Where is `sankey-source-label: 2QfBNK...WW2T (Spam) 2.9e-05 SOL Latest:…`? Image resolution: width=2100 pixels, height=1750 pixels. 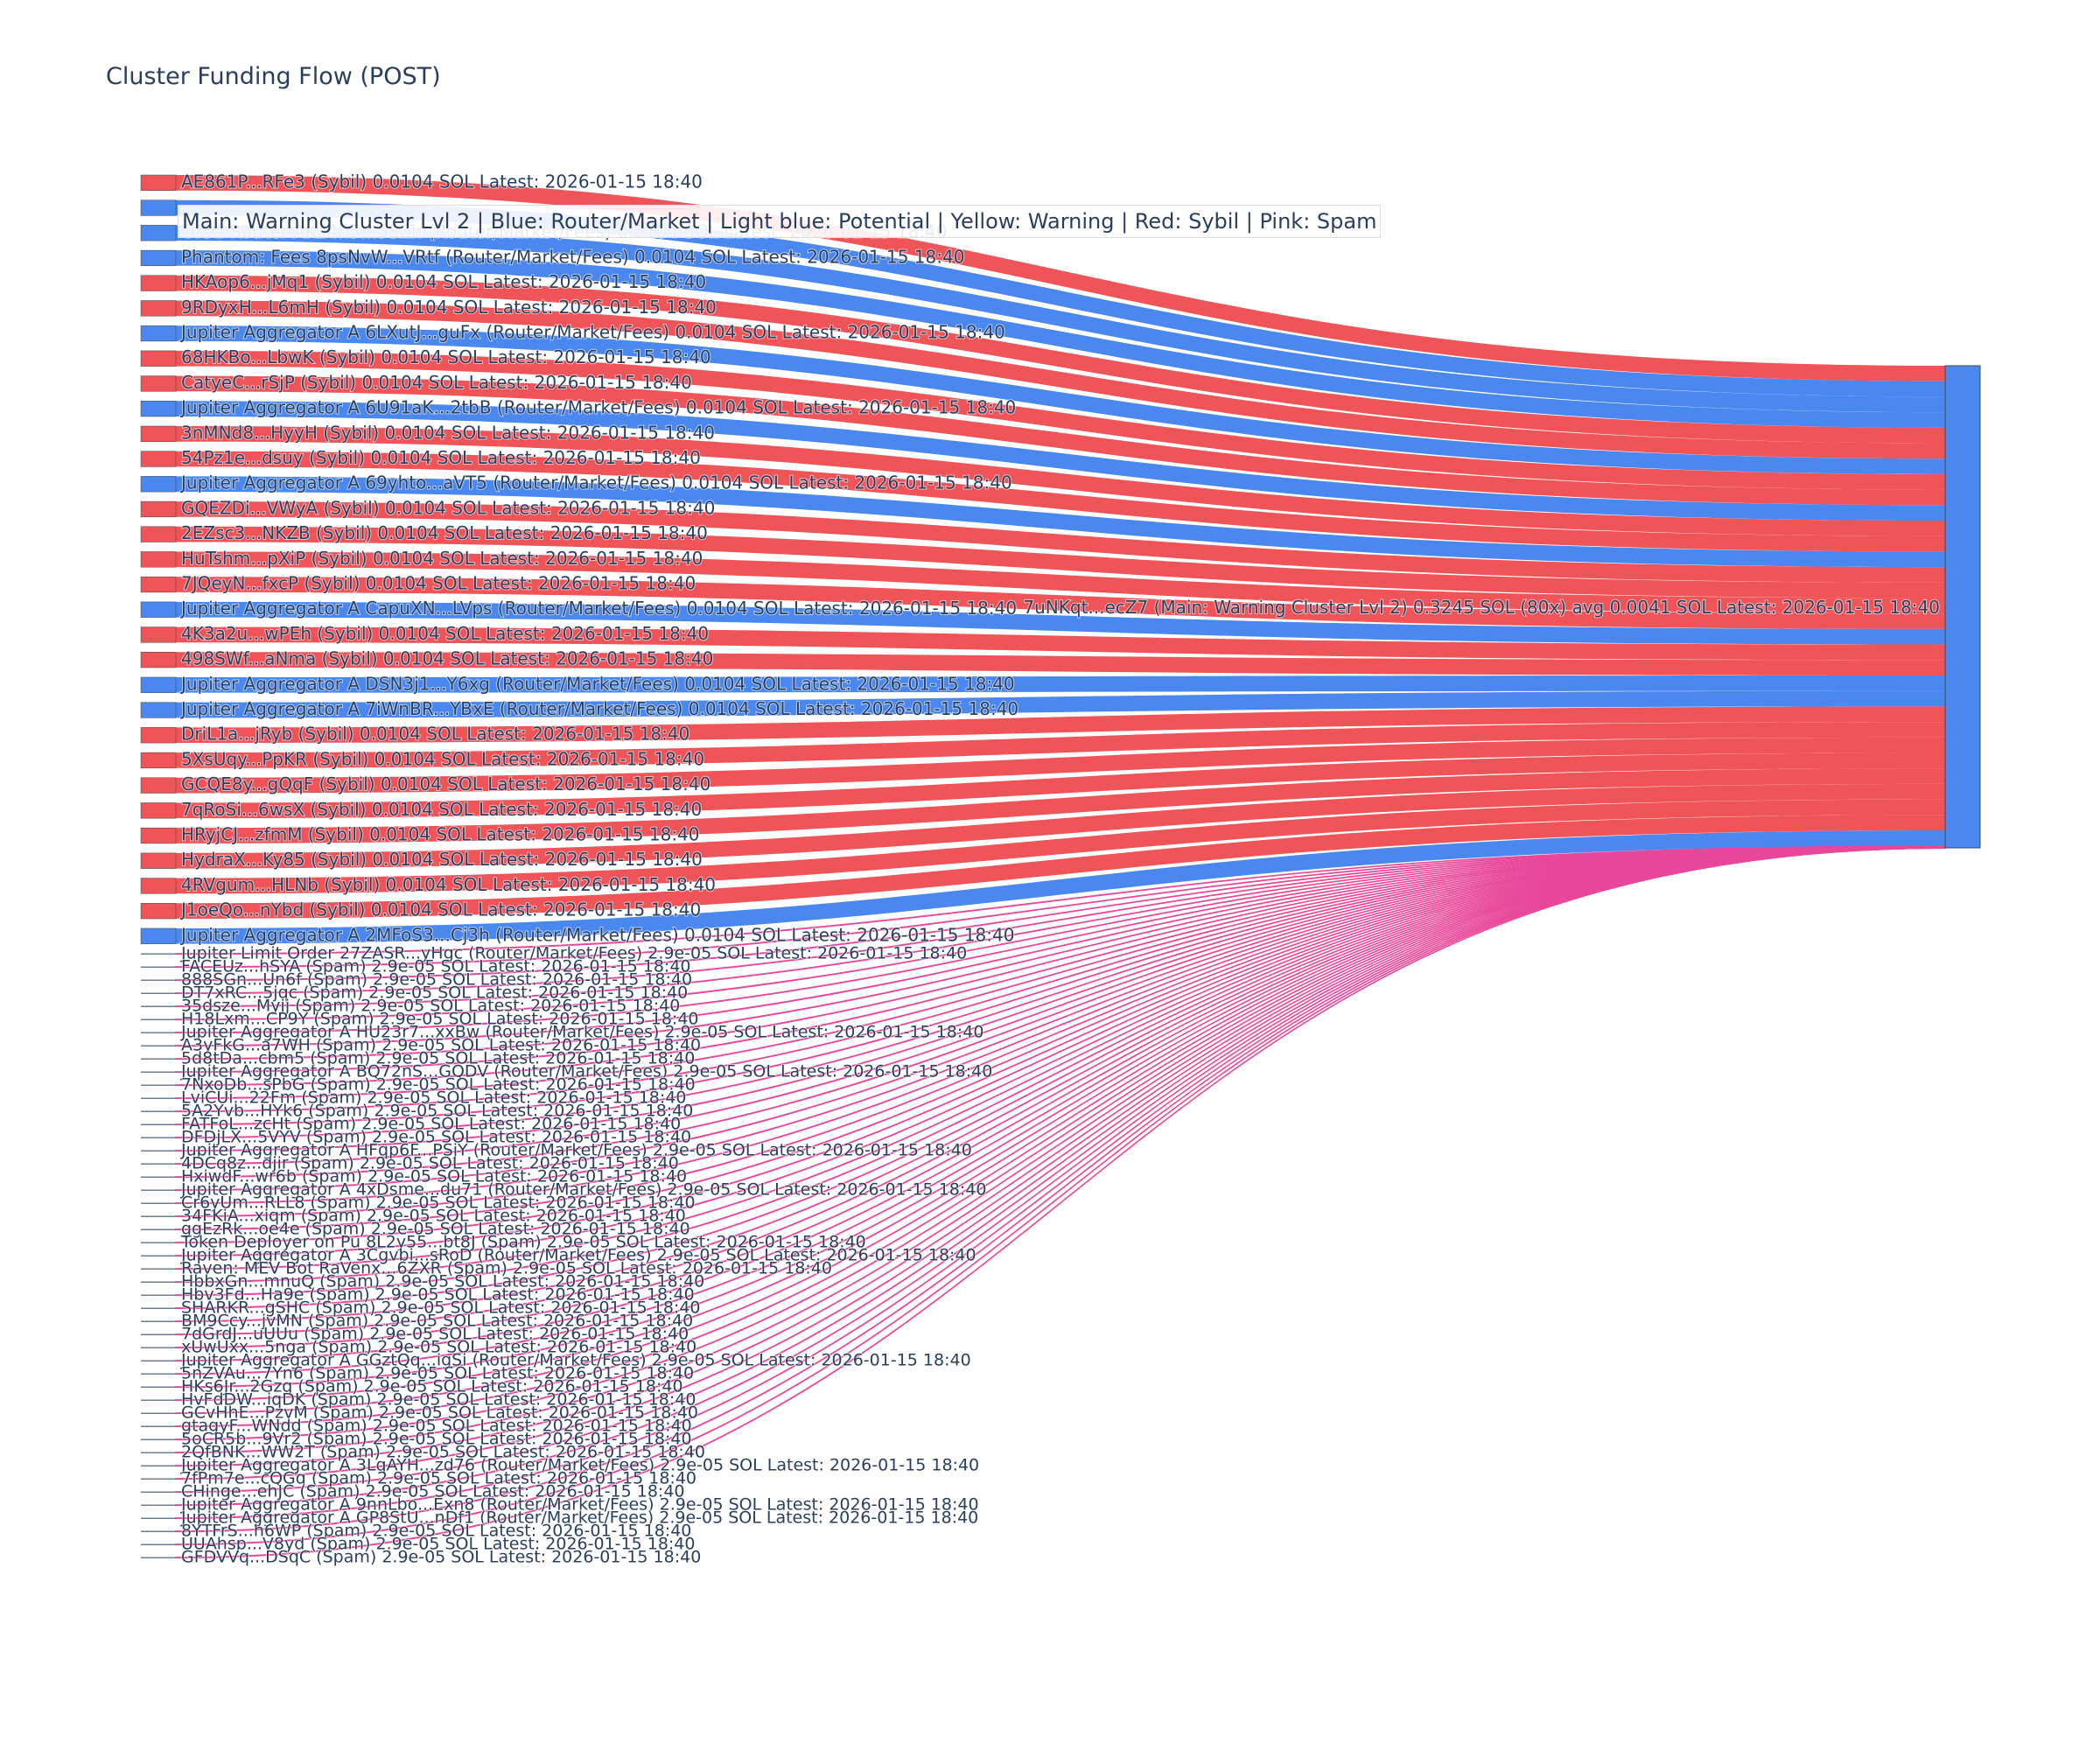
sankey-source-label: 2QfBNK...WW2T (Spam) 2.9e-05 SOL Latest:… is located at coordinates (443, 1452).